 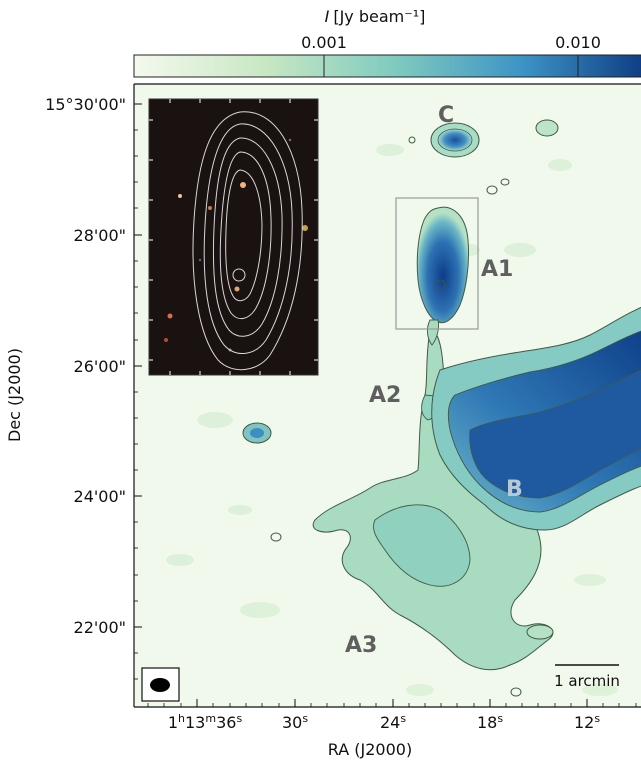 I want to click on y-minor-ticks, so click(x=136, y=404).